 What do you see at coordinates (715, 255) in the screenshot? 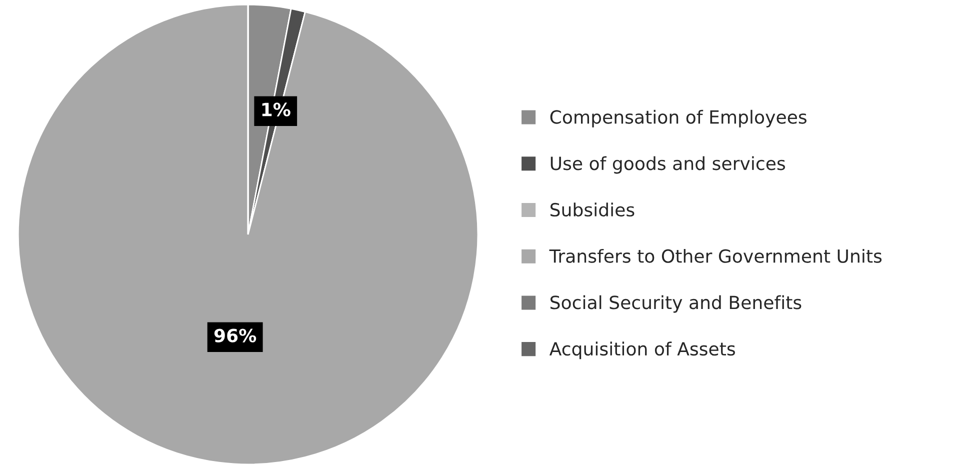
I see `legend-label: Transfers to Other Government Units` at bounding box center [715, 255].